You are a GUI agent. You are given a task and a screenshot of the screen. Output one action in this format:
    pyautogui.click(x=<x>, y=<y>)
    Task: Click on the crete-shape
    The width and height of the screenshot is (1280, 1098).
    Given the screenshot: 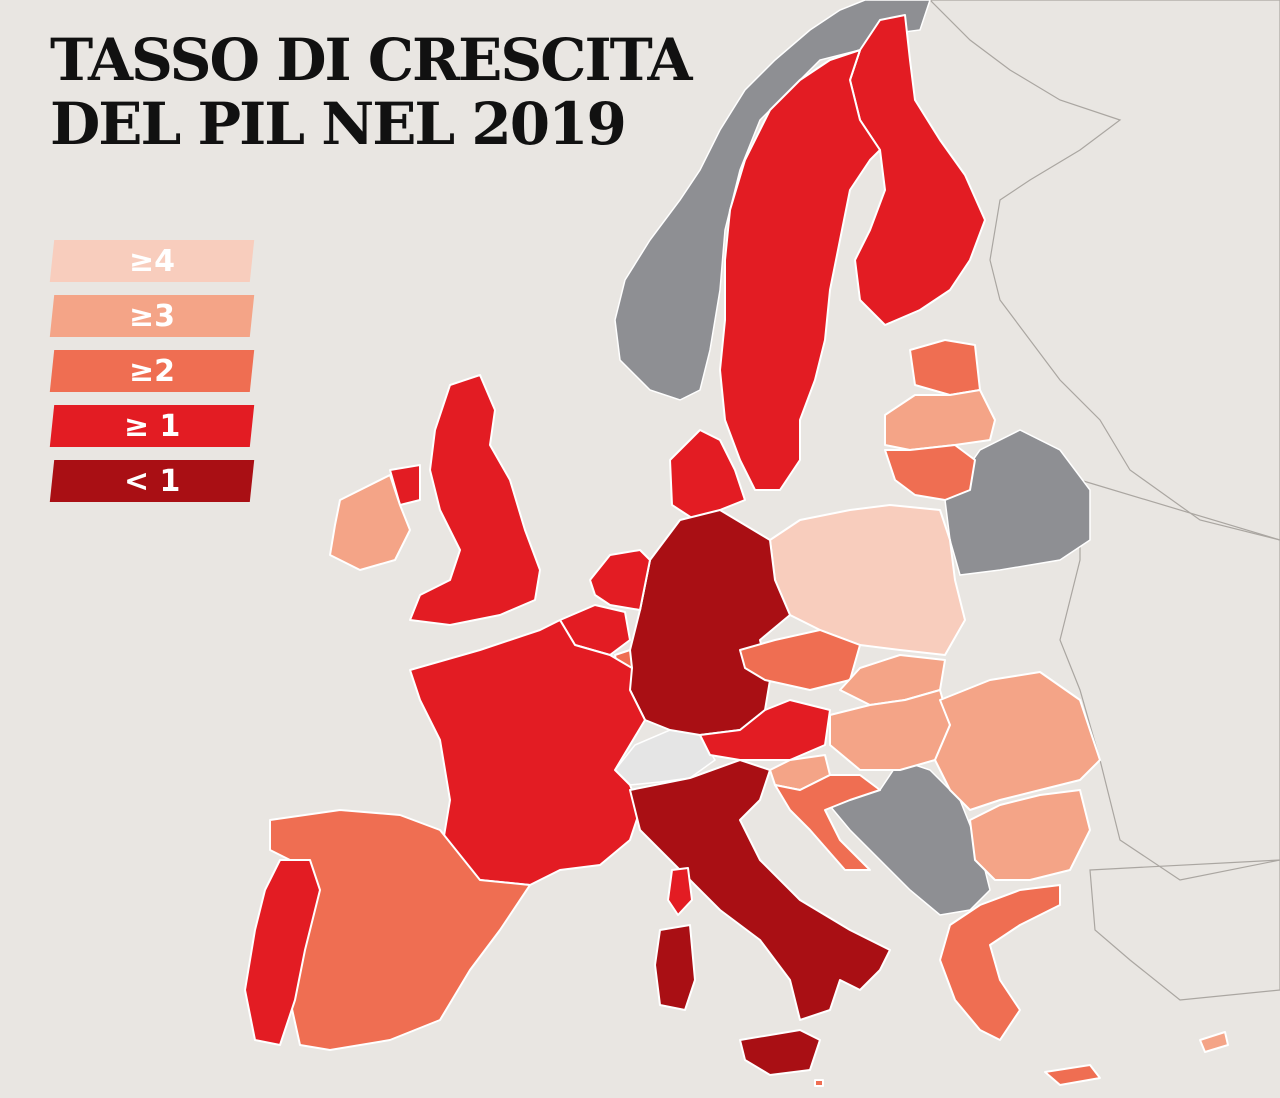 What is the action you would take?
    pyautogui.click(x=1072, y=1075)
    